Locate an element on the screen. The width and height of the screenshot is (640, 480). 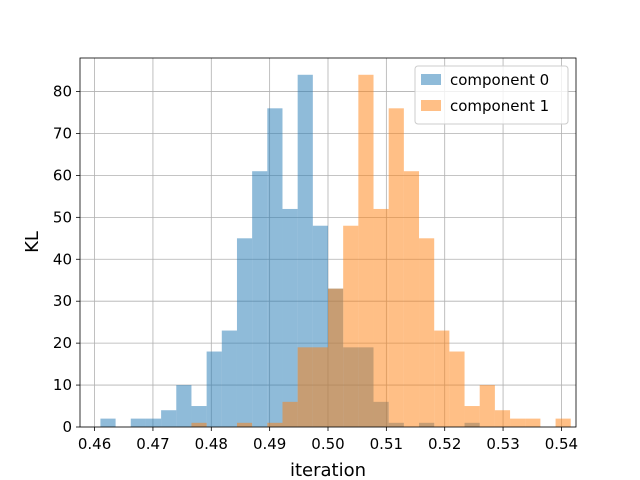
y-tick-label: 0 is located at coordinates (67, 427).